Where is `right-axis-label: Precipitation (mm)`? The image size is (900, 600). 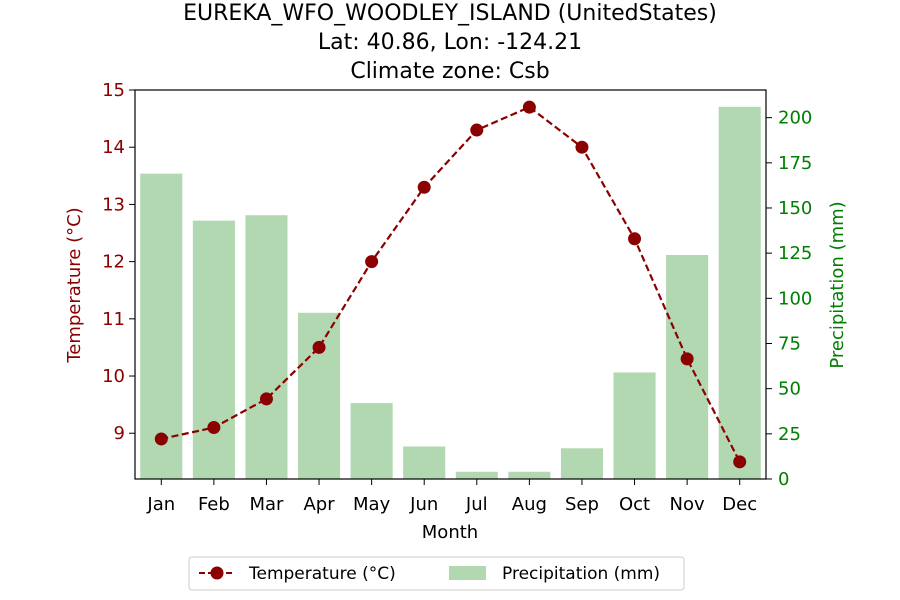 right-axis-label: Precipitation (mm) is located at coordinates (837, 284).